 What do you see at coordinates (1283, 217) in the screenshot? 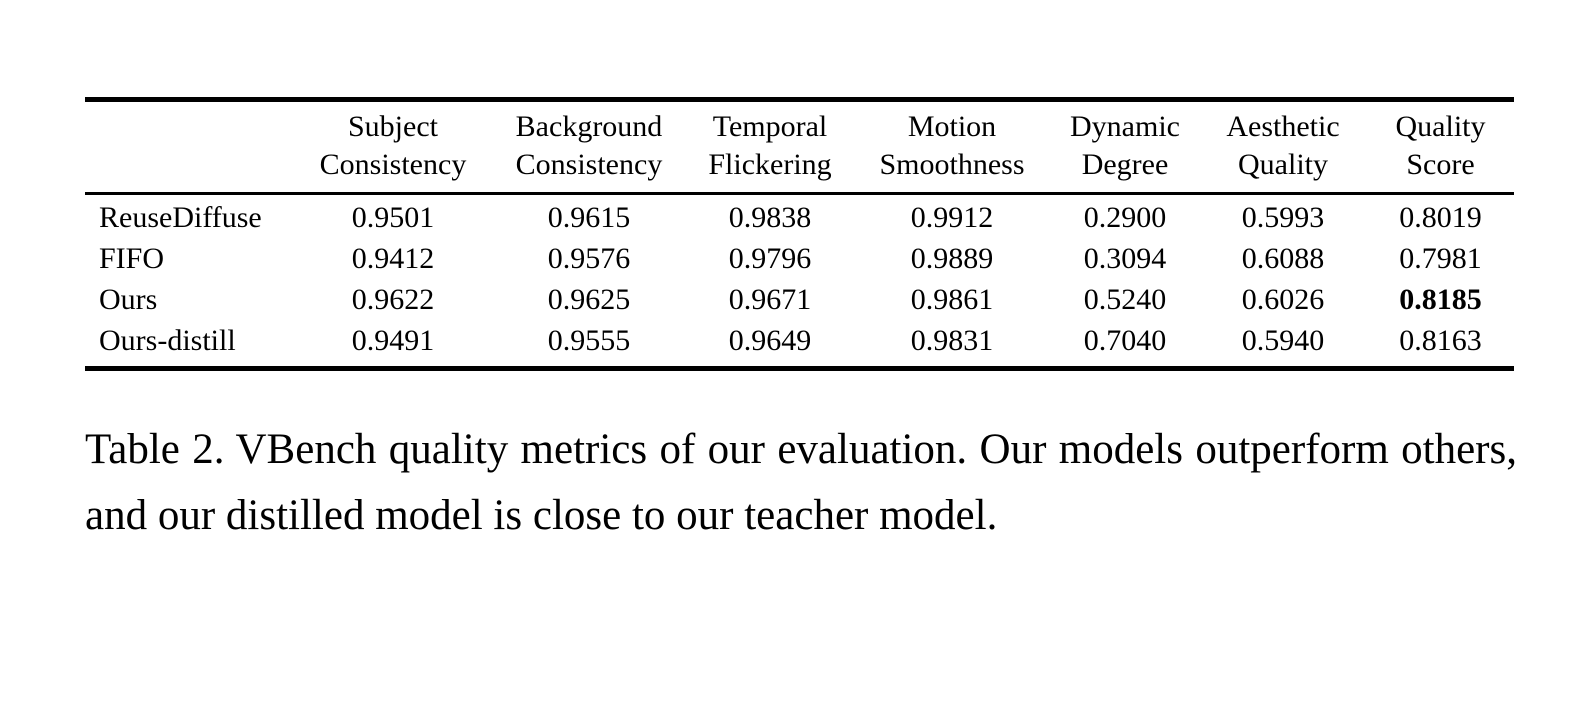
I see `cell-value: 0.5993` at bounding box center [1283, 217].